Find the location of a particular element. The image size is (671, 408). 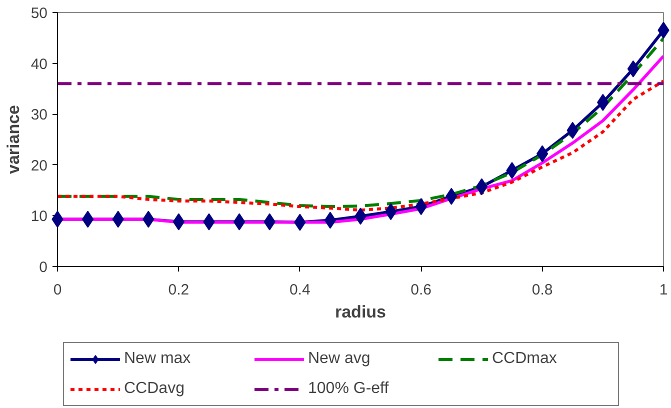

y-tick-label: 20 is located at coordinates (39, 165).